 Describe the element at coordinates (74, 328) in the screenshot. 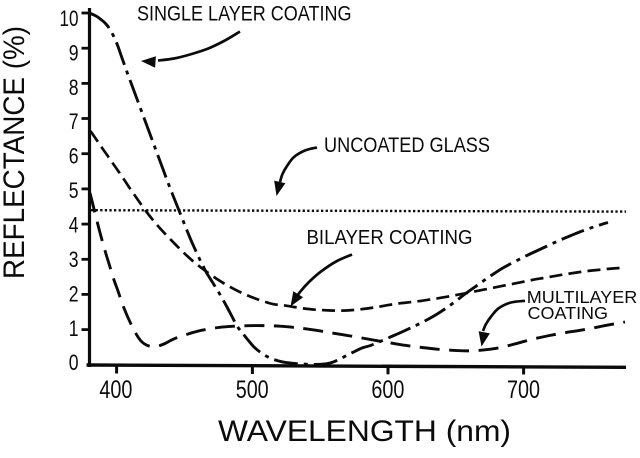

I see `svg-text: 1` at that location.